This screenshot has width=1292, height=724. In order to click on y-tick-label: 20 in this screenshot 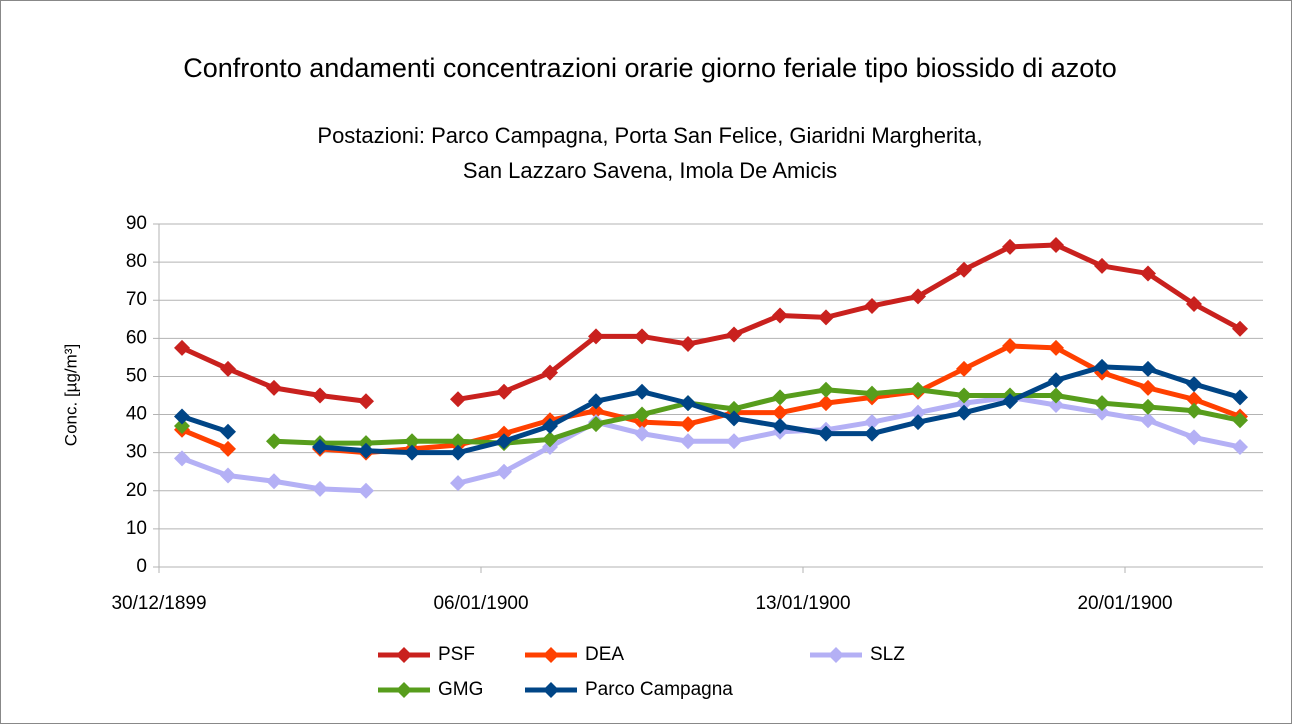, I will do `click(136, 490)`.